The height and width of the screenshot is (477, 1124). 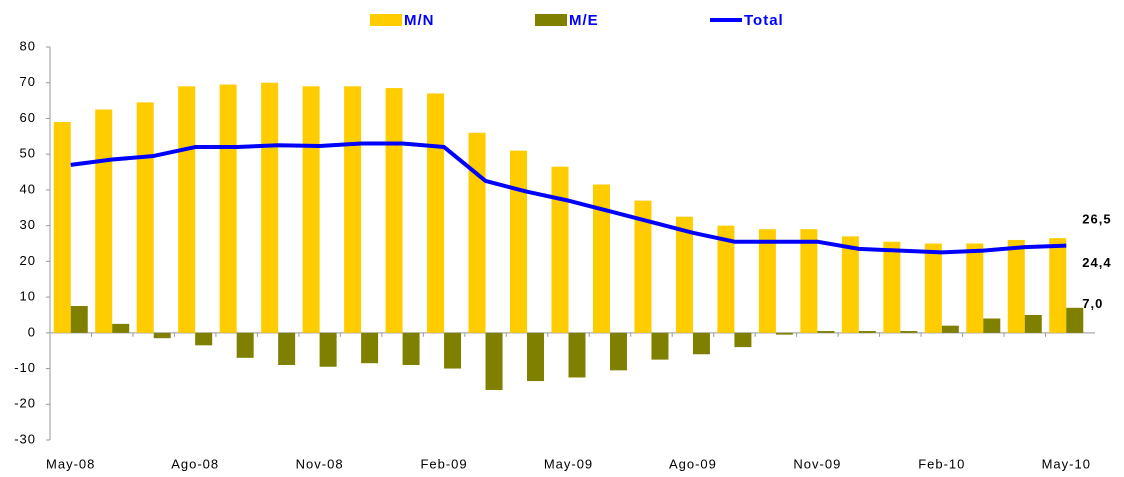 I want to click on x-tick-label: Ago-08, so click(x=195, y=463).